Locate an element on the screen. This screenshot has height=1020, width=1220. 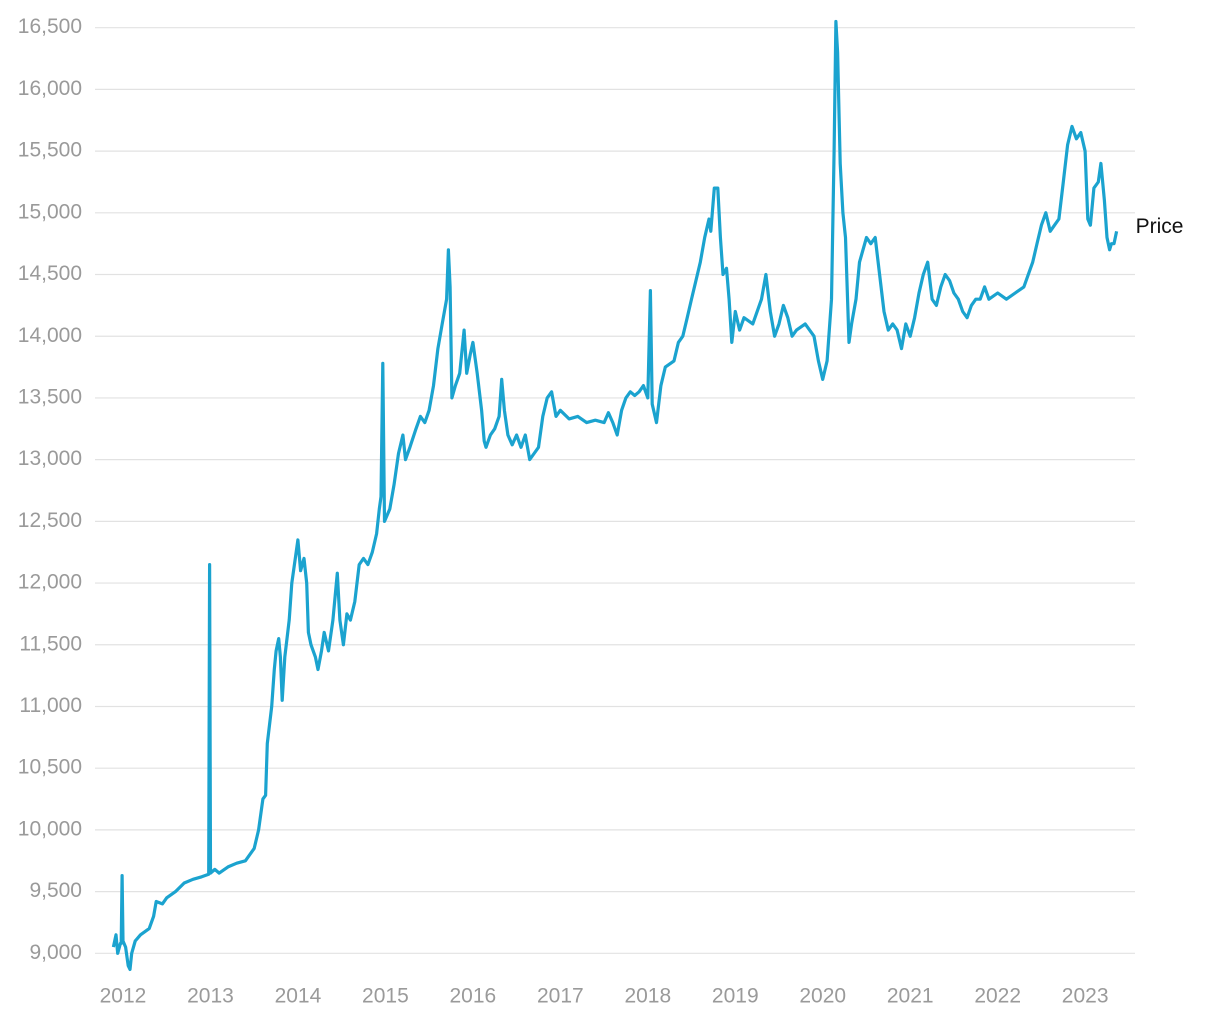
y-tick-label: 9,500 is located at coordinates (55, 890).